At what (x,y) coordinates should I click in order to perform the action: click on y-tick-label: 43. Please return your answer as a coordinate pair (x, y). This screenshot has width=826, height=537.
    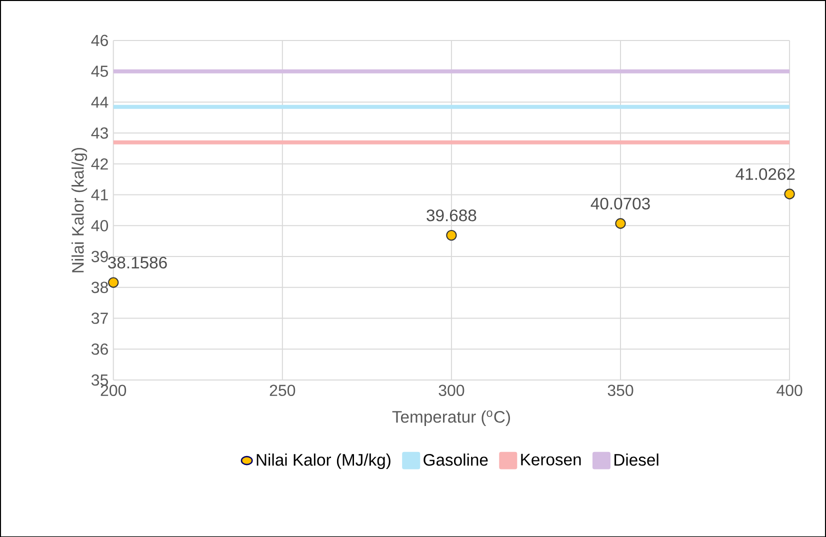
    Looking at the image, I should click on (99, 133).